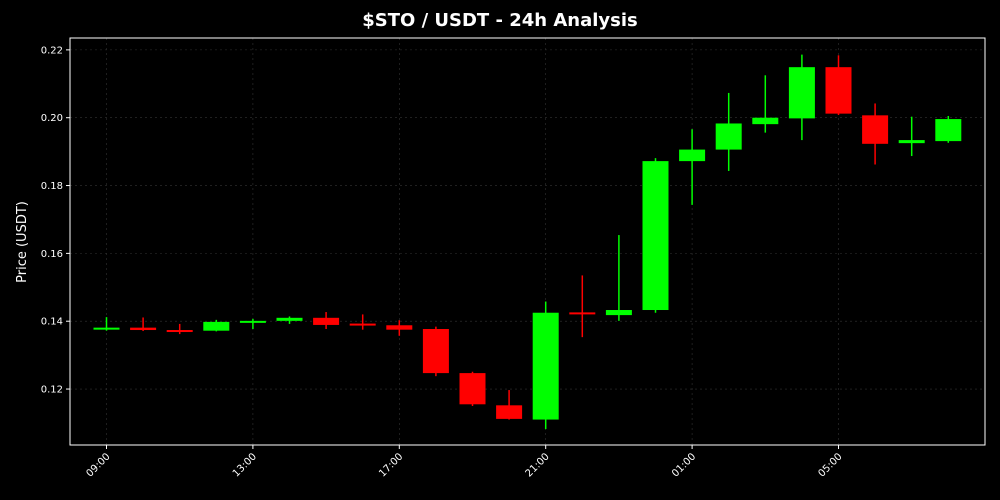  Describe the element at coordinates (22, 242) in the screenshot. I see `y-axis-label: Price (USDT)` at that location.